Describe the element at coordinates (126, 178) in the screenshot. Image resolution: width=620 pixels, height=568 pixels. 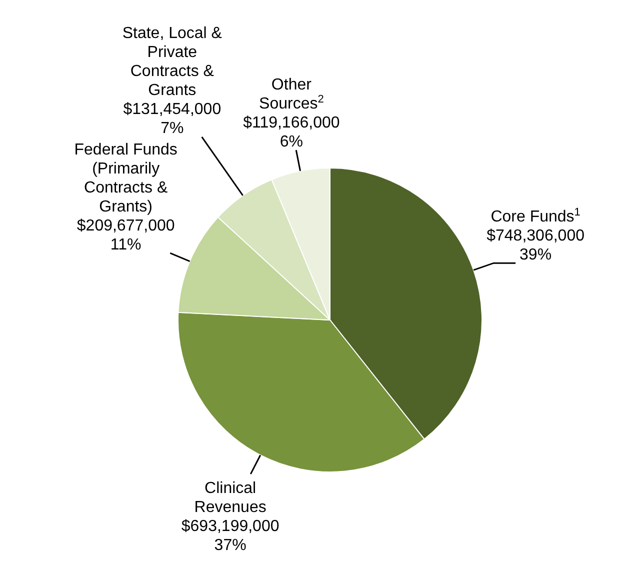
I see `slice-label: Federal Funds (Primarily Contracts & Grants)` at that location.